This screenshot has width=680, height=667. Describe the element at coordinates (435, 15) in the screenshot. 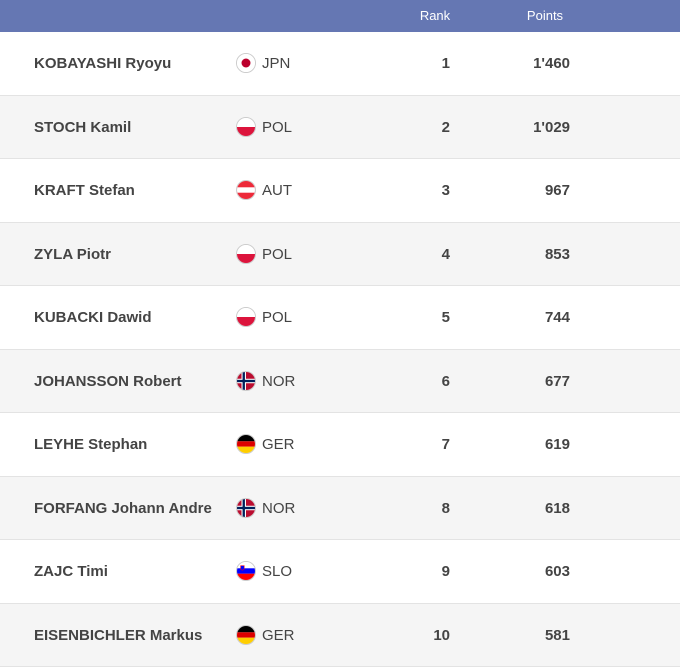

I see `rank-column-header: Rank` at that location.